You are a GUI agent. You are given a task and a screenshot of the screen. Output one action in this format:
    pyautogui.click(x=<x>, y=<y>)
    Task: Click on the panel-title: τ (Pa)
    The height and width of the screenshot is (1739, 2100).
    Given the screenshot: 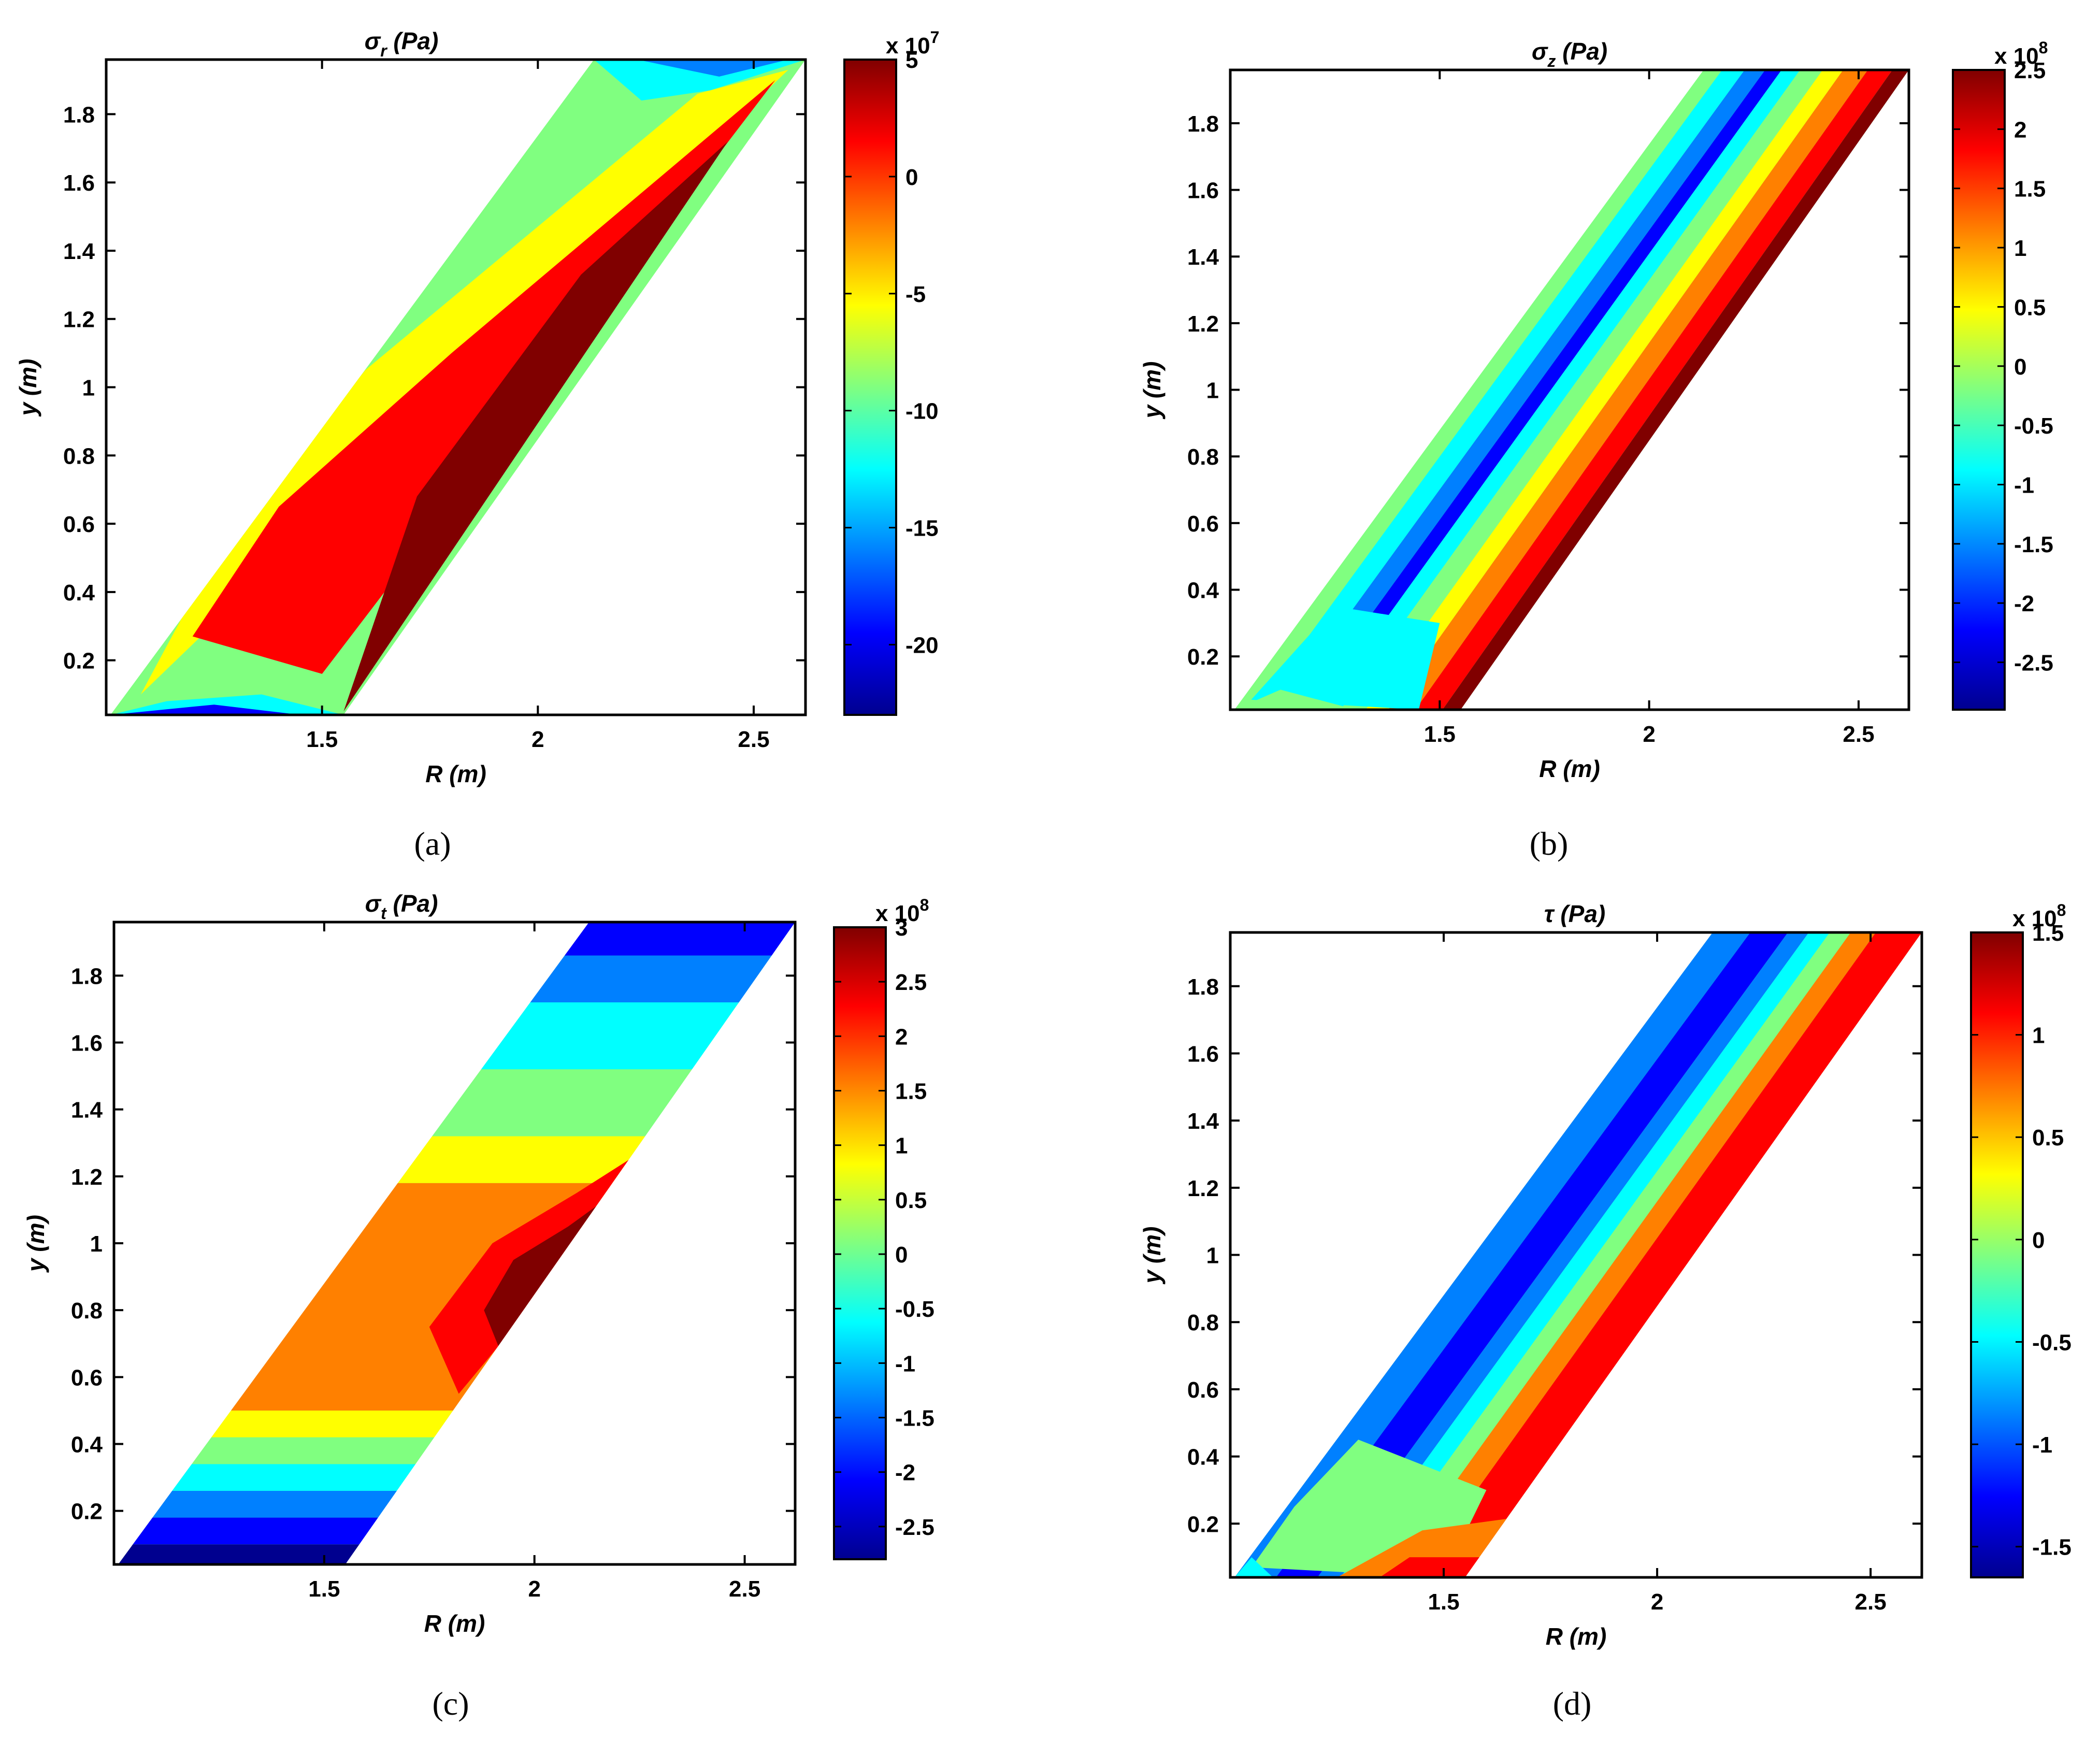 What is the action you would take?
    pyautogui.click(x=1575, y=913)
    